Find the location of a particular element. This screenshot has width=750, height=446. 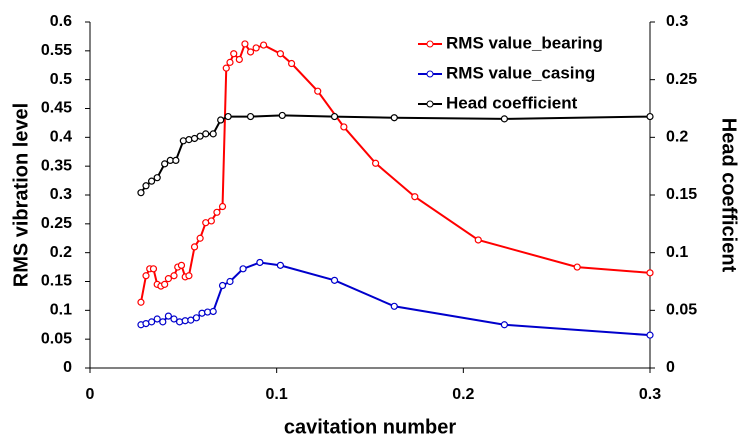

y2-axis-label: Head coefficient is located at coordinates (729, 195).